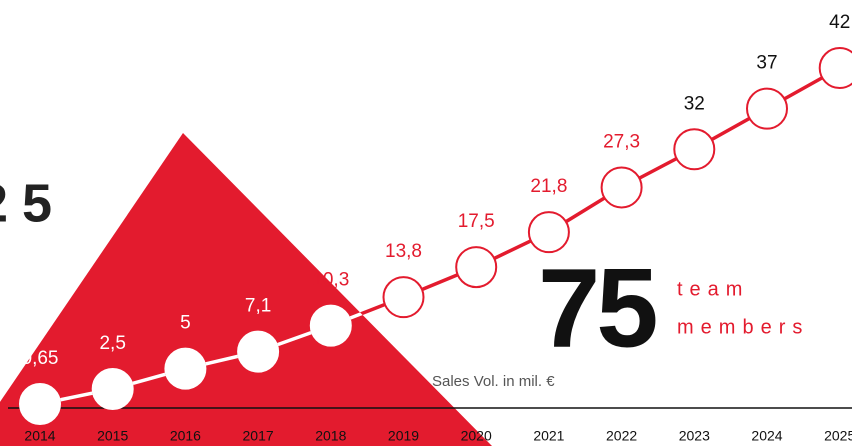 The height and width of the screenshot is (446, 852). What do you see at coordinates (743, 327) in the screenshot?
I see `caption: members` at bounding box center [743, 327].